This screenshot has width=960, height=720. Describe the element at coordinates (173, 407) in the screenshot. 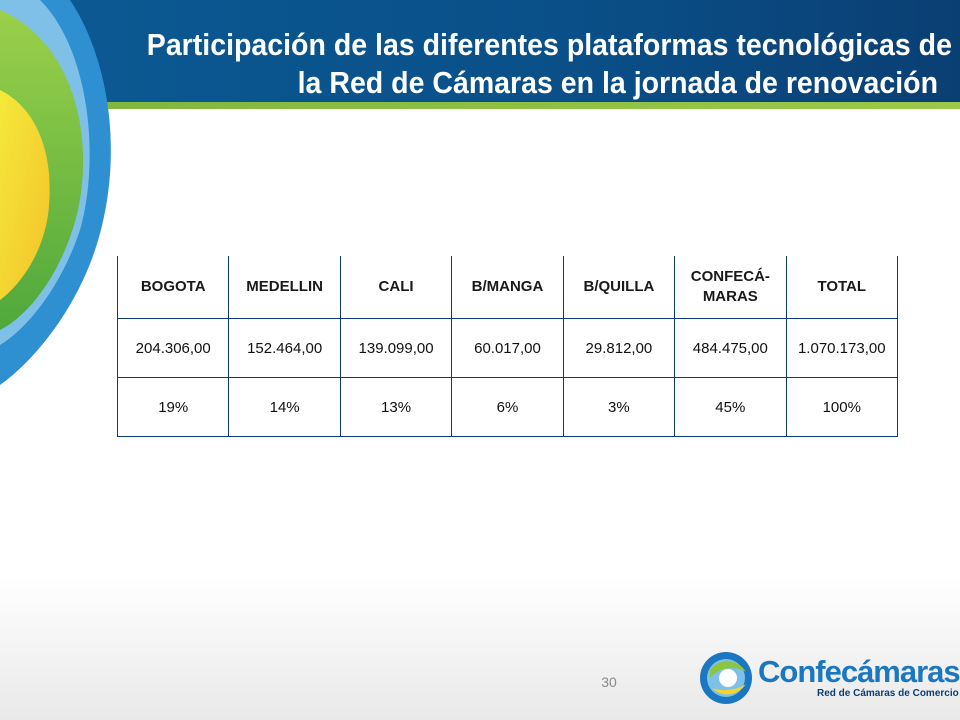

I see `table-cell: 19%` at that location.